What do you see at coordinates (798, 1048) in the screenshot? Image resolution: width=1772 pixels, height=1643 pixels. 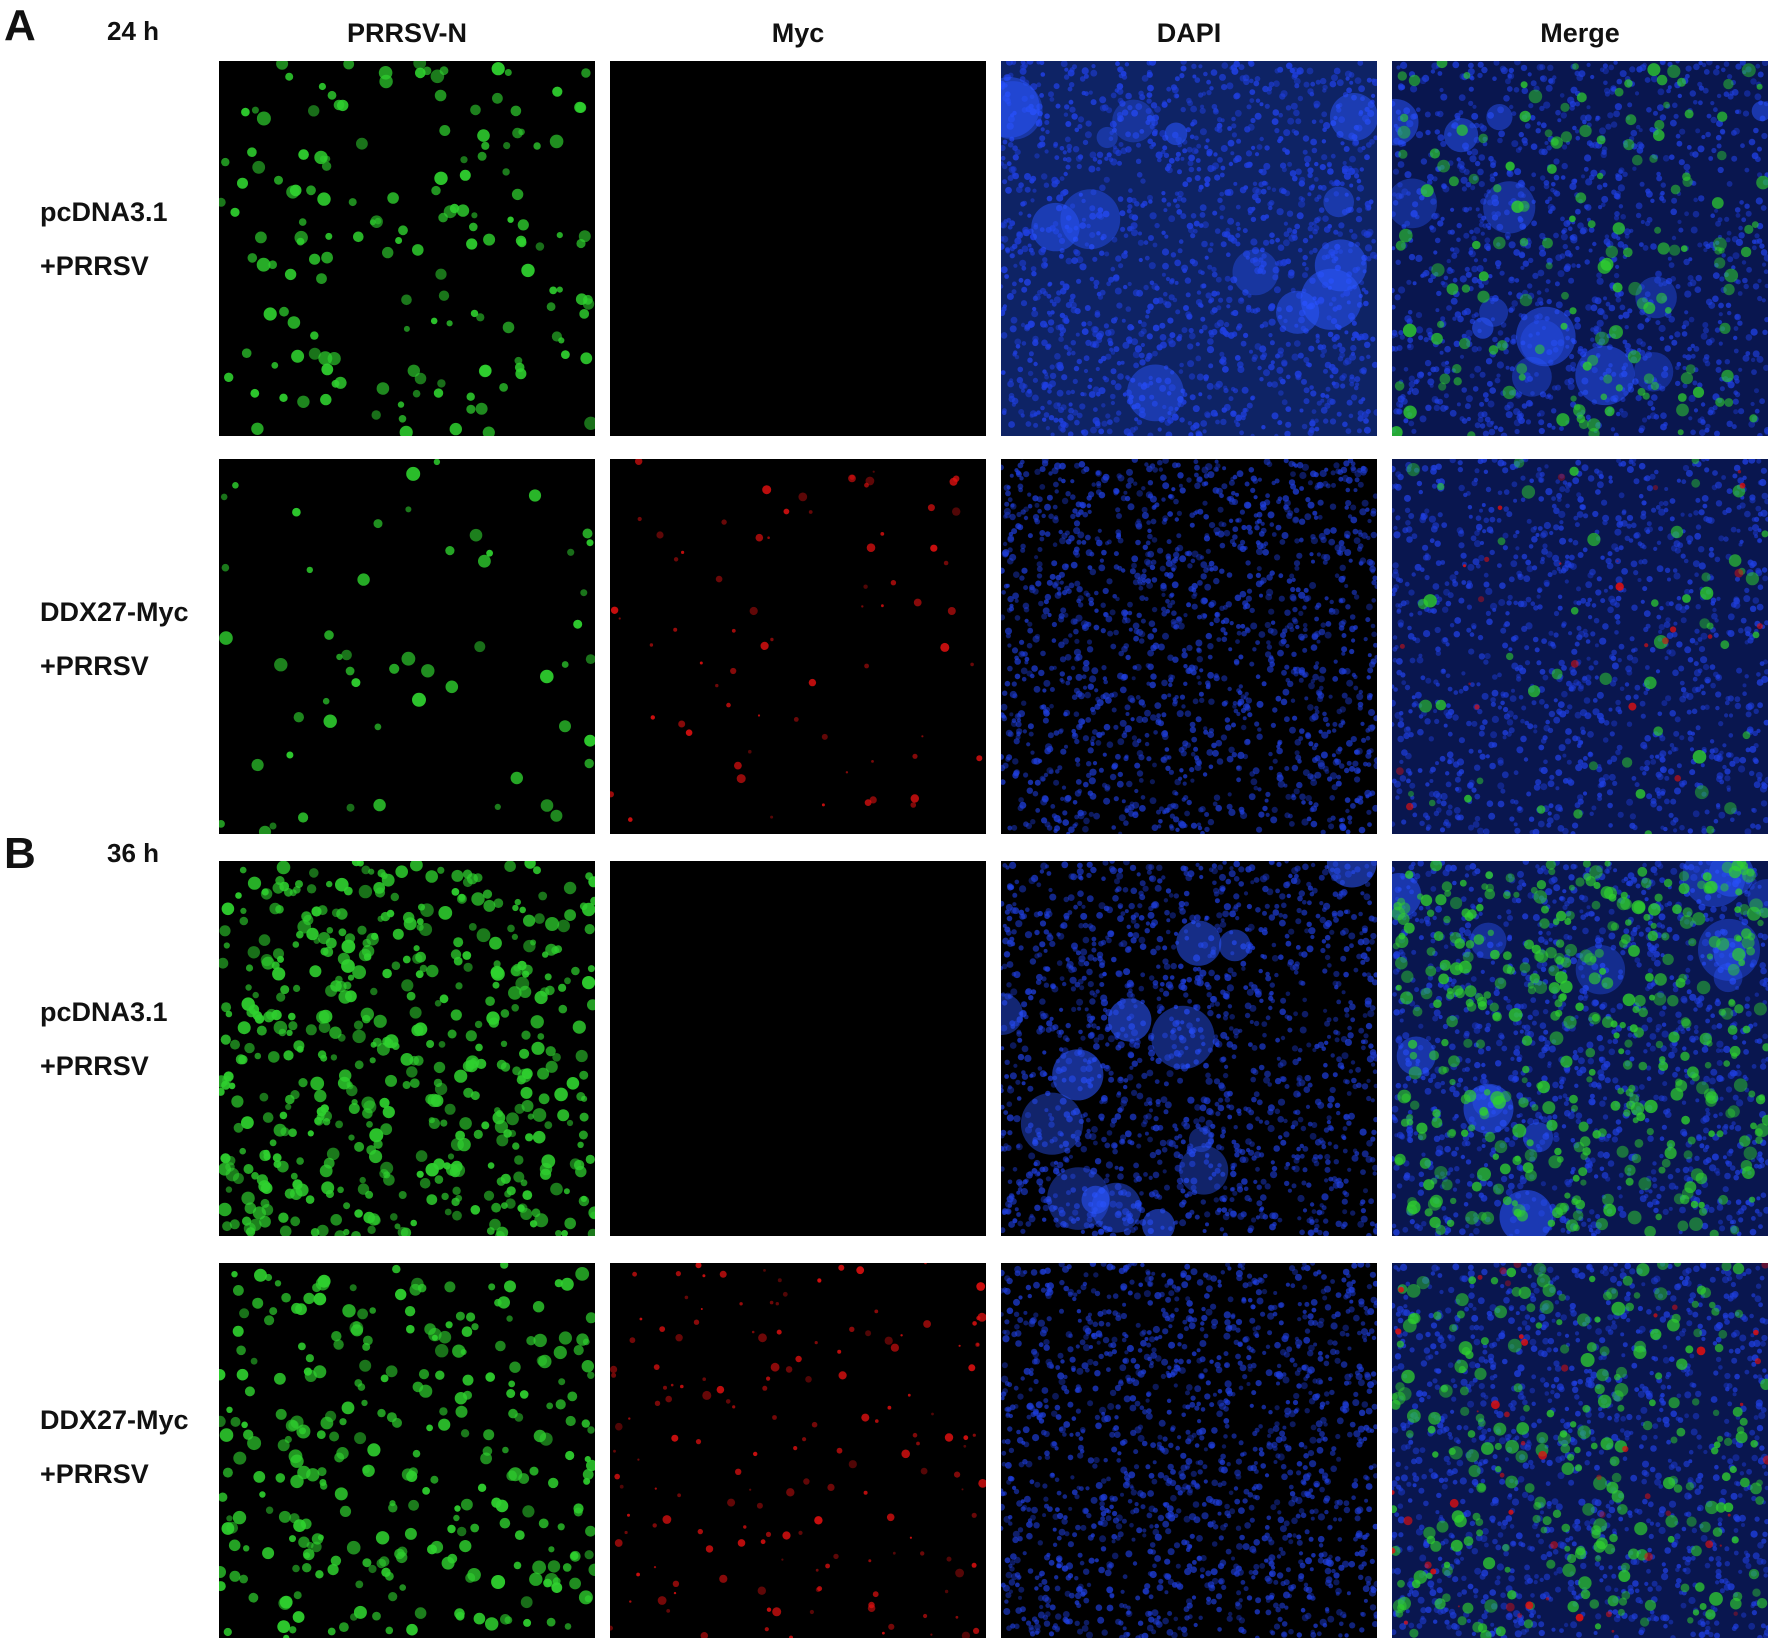 I see `micrograph-36h-pcdna-myc` at bounding box center [798, 1048].